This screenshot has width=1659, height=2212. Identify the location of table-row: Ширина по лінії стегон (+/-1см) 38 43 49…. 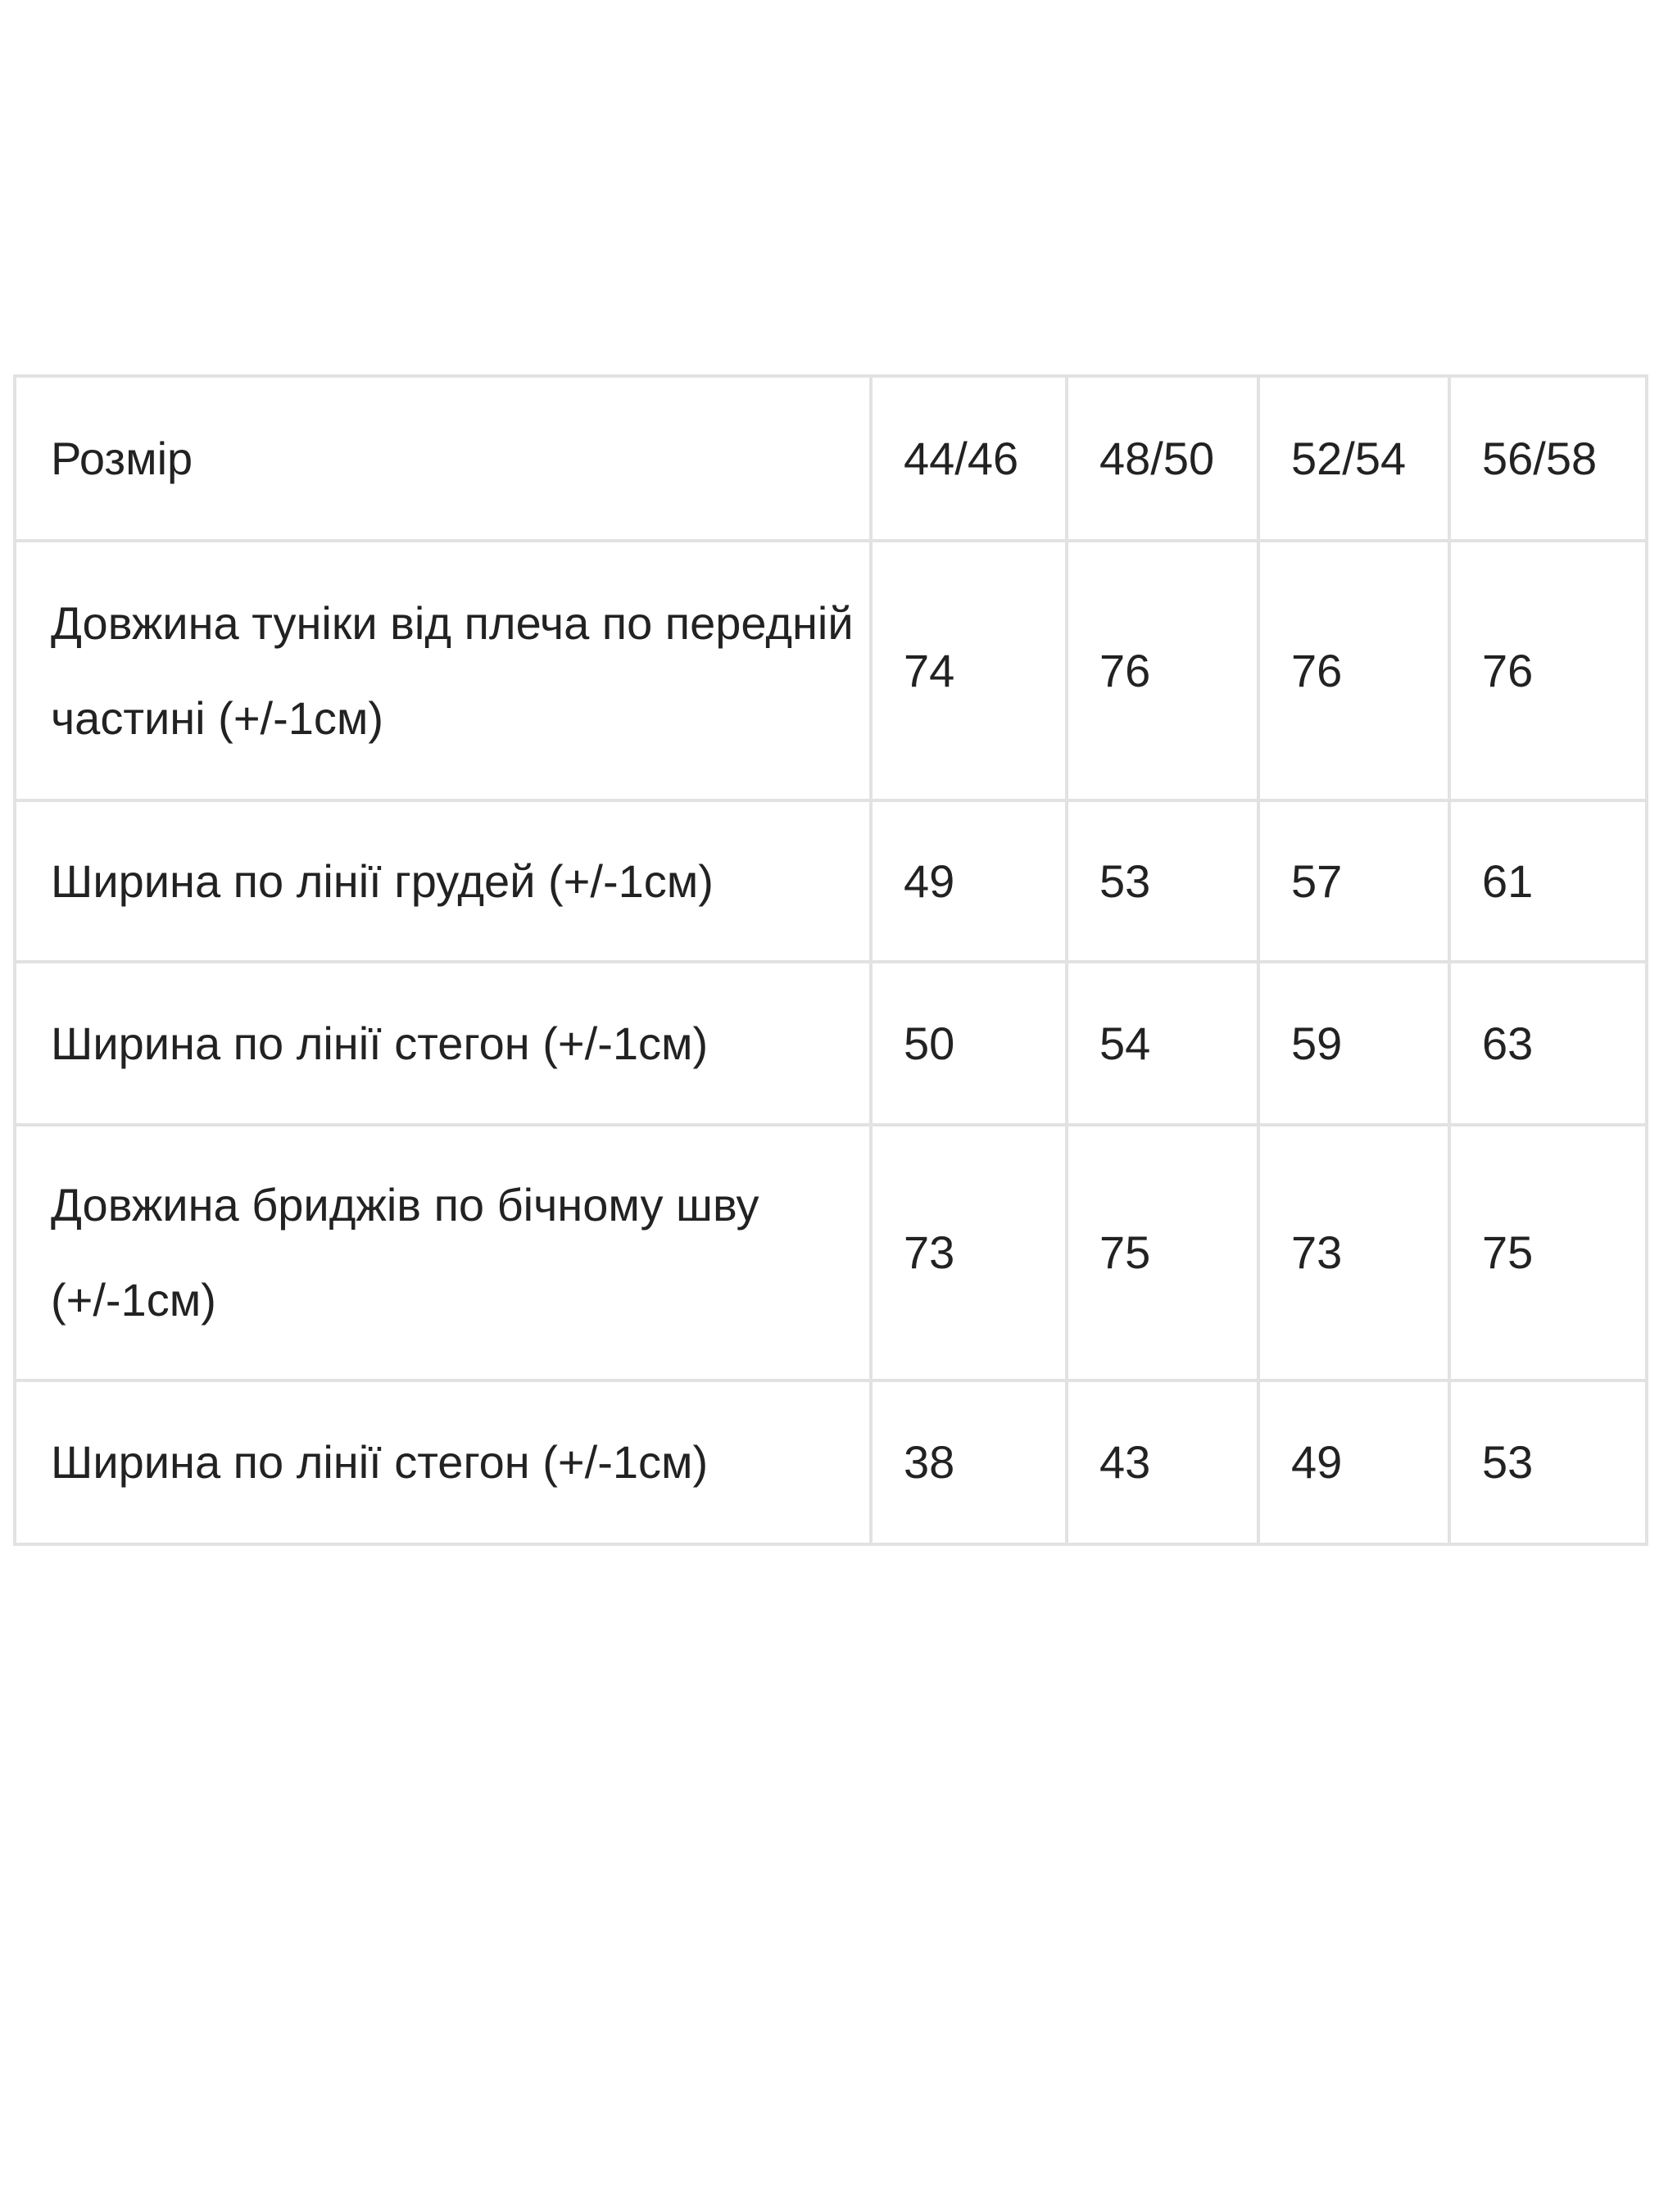
(830, 1462).